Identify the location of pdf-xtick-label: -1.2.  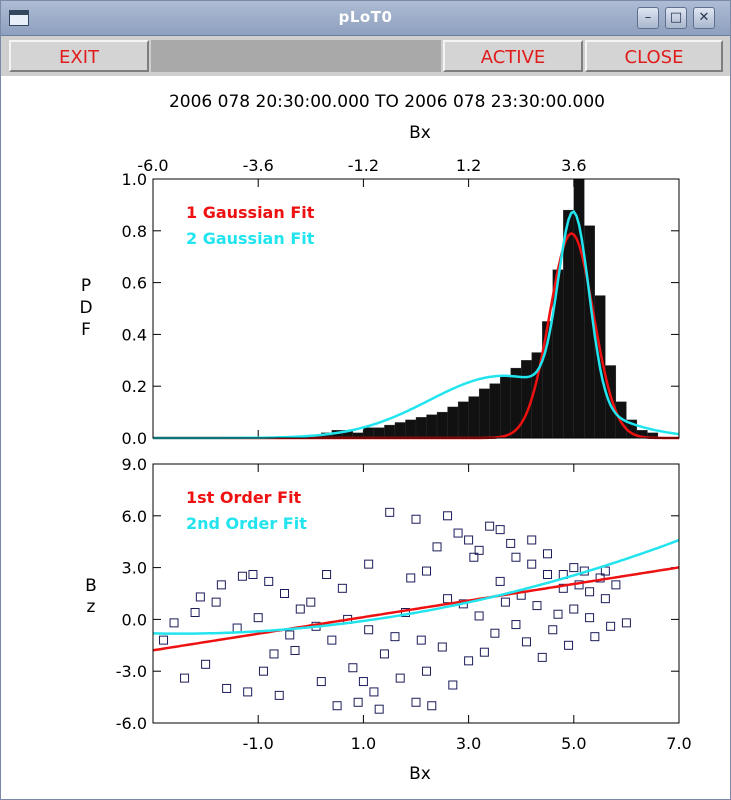
(363, 165).